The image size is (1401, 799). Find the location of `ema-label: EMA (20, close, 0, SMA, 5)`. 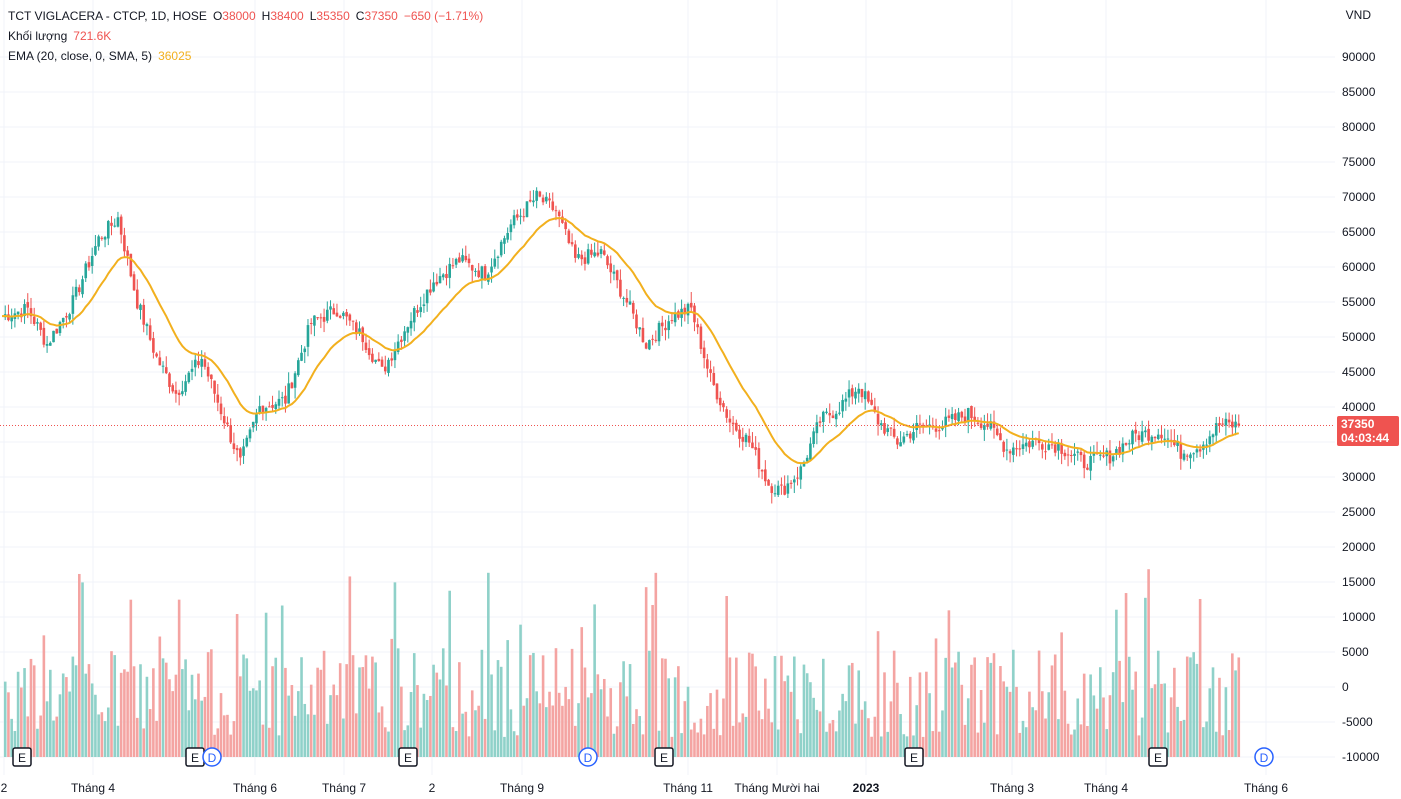

ema-label: EMA (20, close, 0, SMA, 5) is located at coordinates (80, 56).